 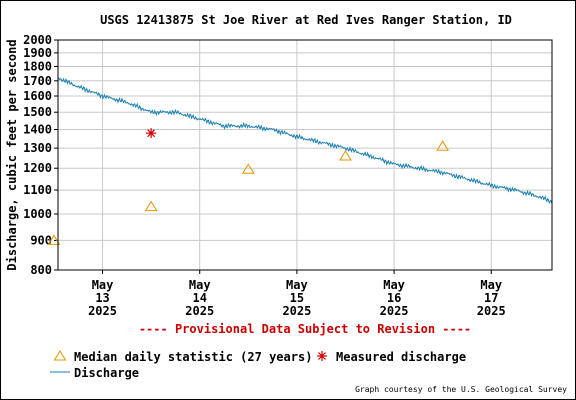 I want to click on y-tick-label: 1100, so click(x=37, y=190).